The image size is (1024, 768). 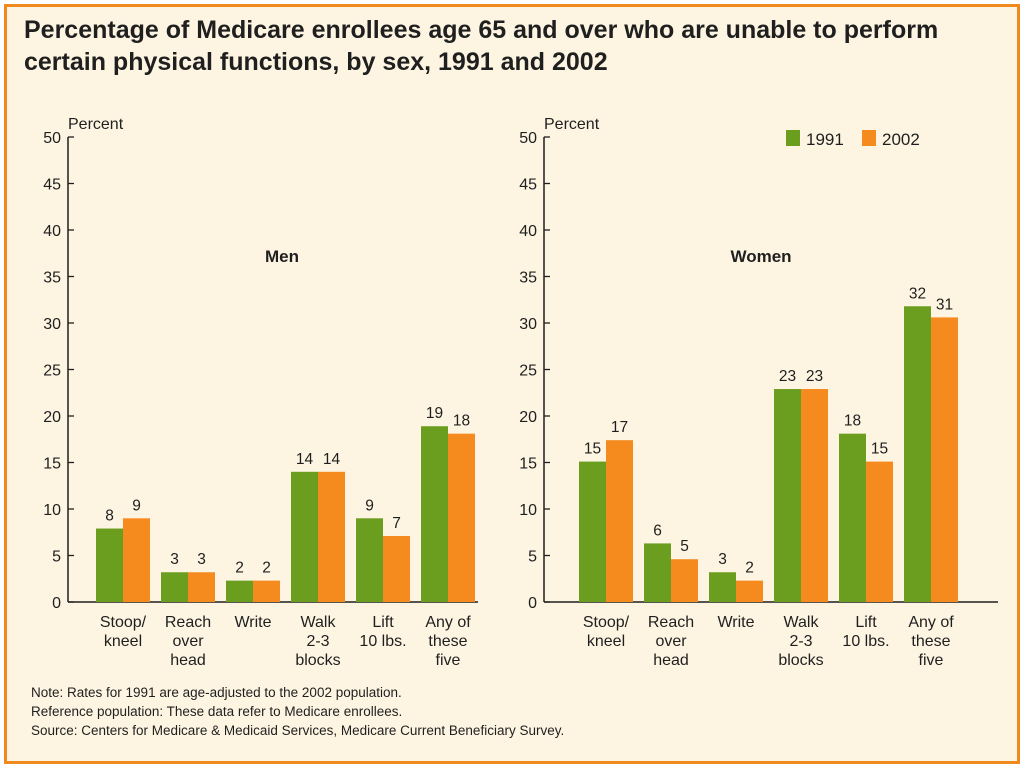 I want to click on men-value-label: 8, so click(x=109, y=516).